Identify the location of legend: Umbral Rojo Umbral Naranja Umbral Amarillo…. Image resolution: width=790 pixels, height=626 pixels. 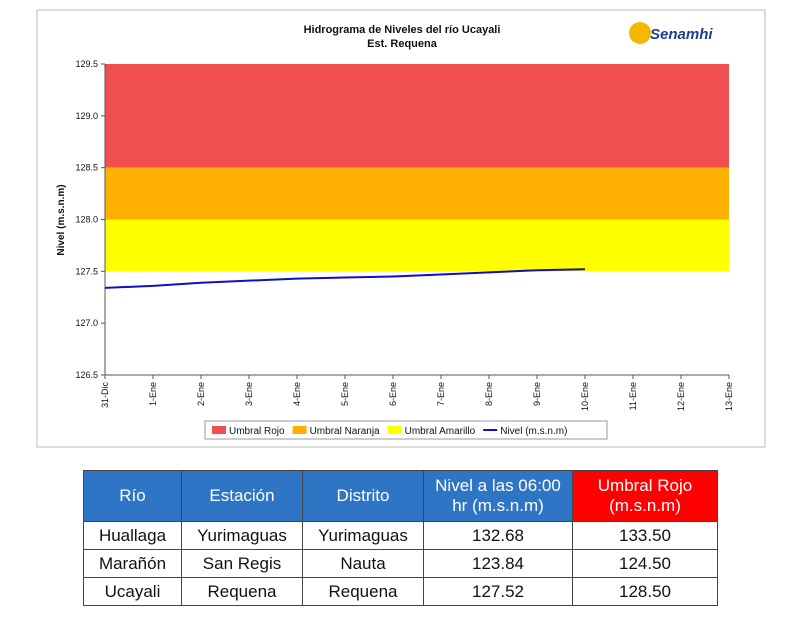
(406, 430).